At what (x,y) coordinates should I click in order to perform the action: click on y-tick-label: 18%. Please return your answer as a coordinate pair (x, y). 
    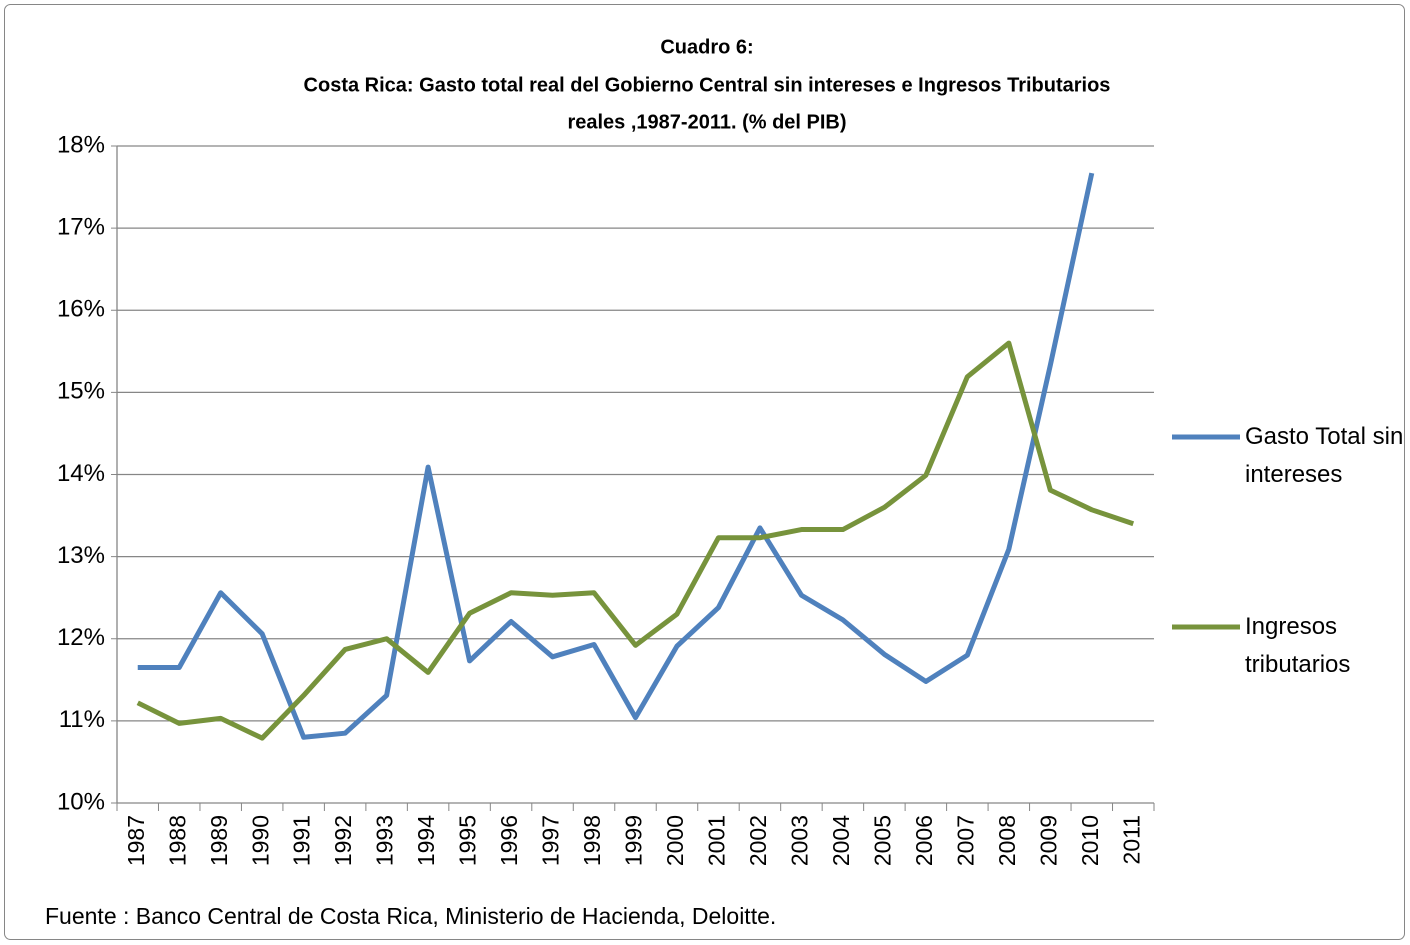
    Looking at the image, I should click on (81, 144).